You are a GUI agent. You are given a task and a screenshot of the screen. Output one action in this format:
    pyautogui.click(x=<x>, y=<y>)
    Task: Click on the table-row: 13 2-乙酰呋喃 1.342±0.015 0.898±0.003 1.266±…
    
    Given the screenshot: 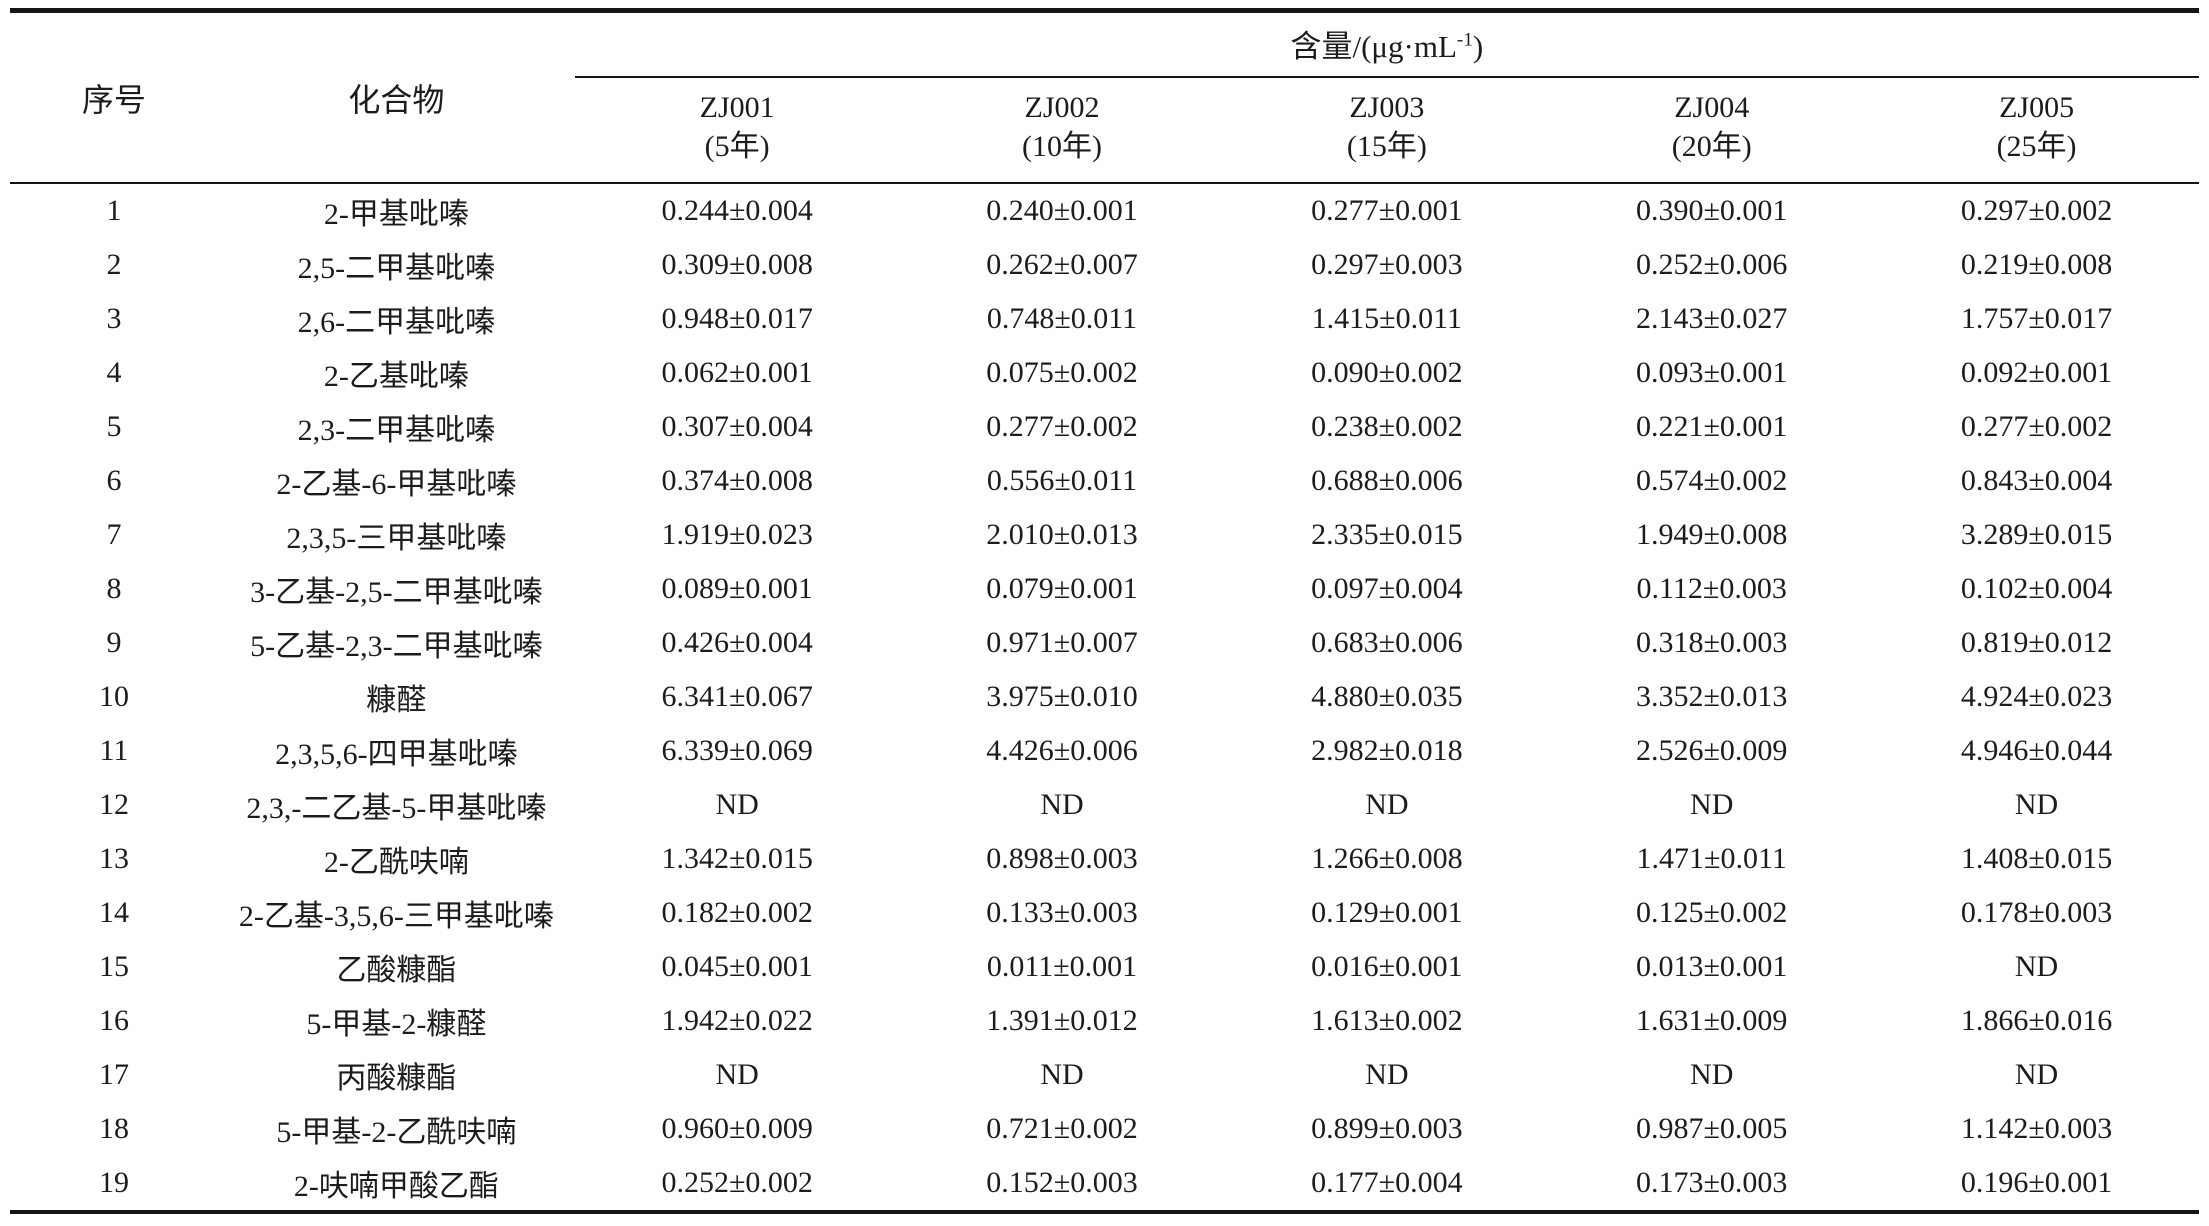 What is the action you would take?
    pyautogui.click(x=1104, y=859)
    